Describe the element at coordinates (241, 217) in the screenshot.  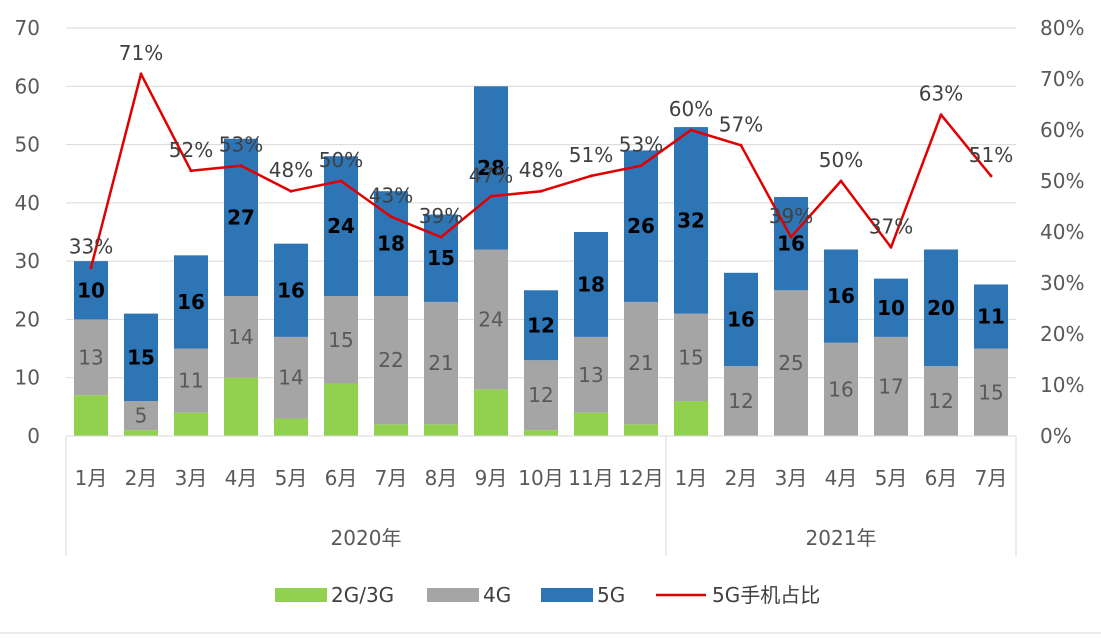
I see `bar-label: 27` at that location.